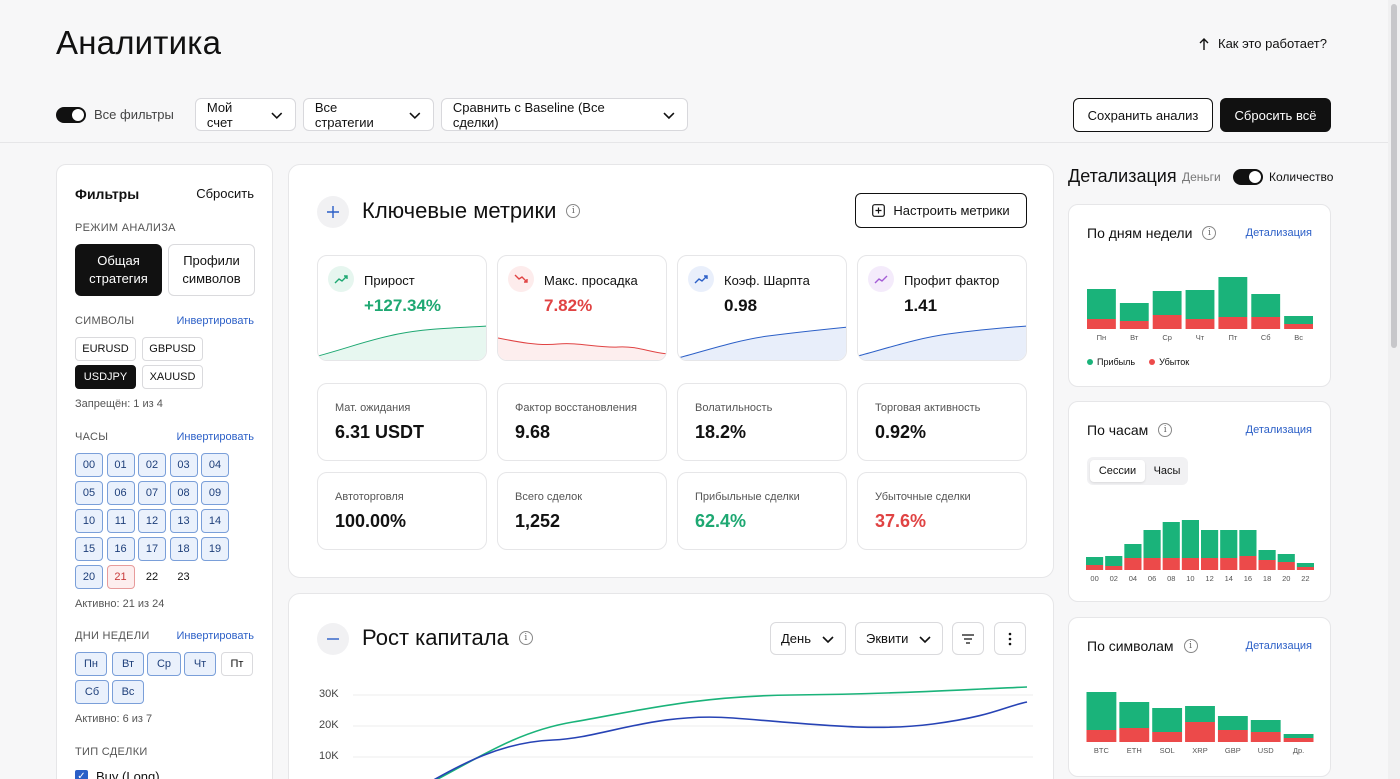 This screenshot has height=779, width=1400. What do you see at coordinates (105, 349) in the screenshot?
I see `symbol-chip: EURUSD` at bounding box center [105, 349].